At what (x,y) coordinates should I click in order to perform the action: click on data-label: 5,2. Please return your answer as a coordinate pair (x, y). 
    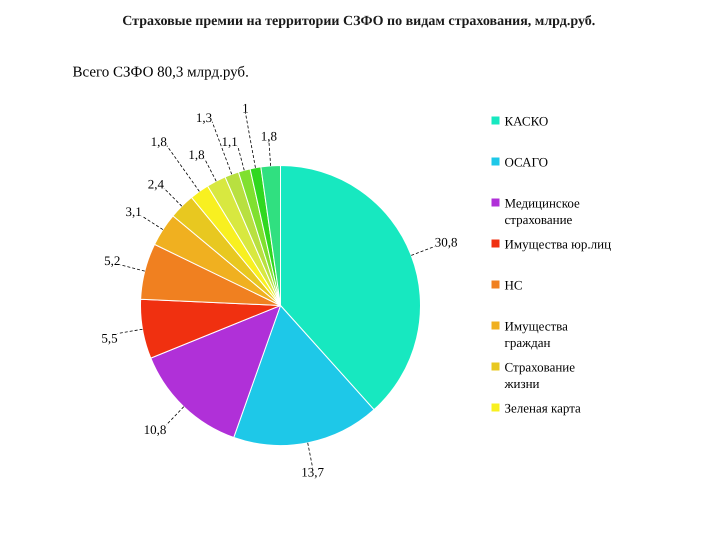
    Looking at the image, I should click on (112, 260).